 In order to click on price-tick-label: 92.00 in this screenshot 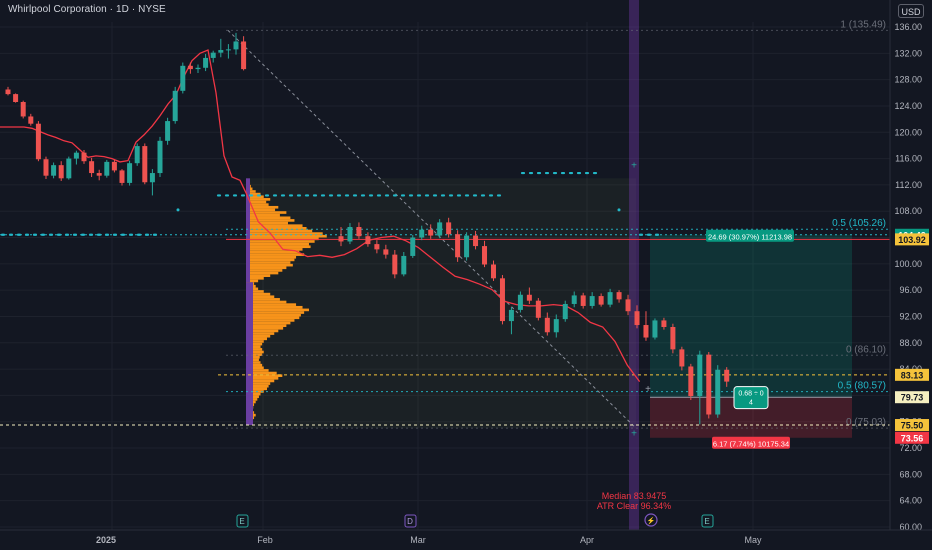, I will do `click(910, 316)`.